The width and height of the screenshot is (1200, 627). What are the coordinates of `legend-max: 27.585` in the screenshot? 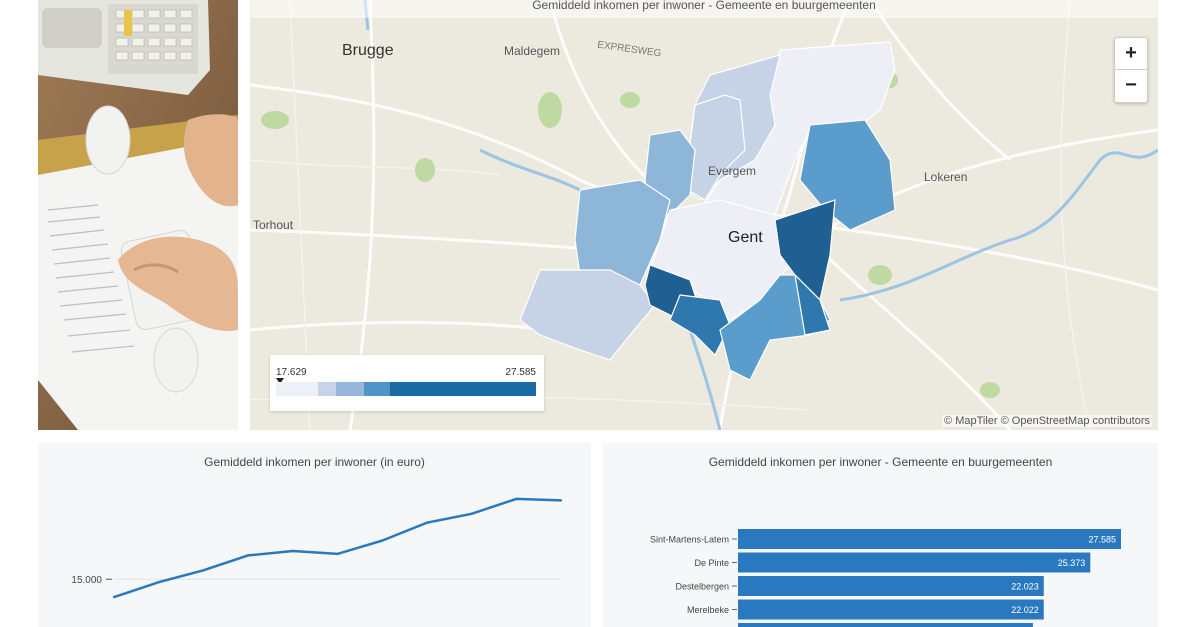 It's located at (520, 372).